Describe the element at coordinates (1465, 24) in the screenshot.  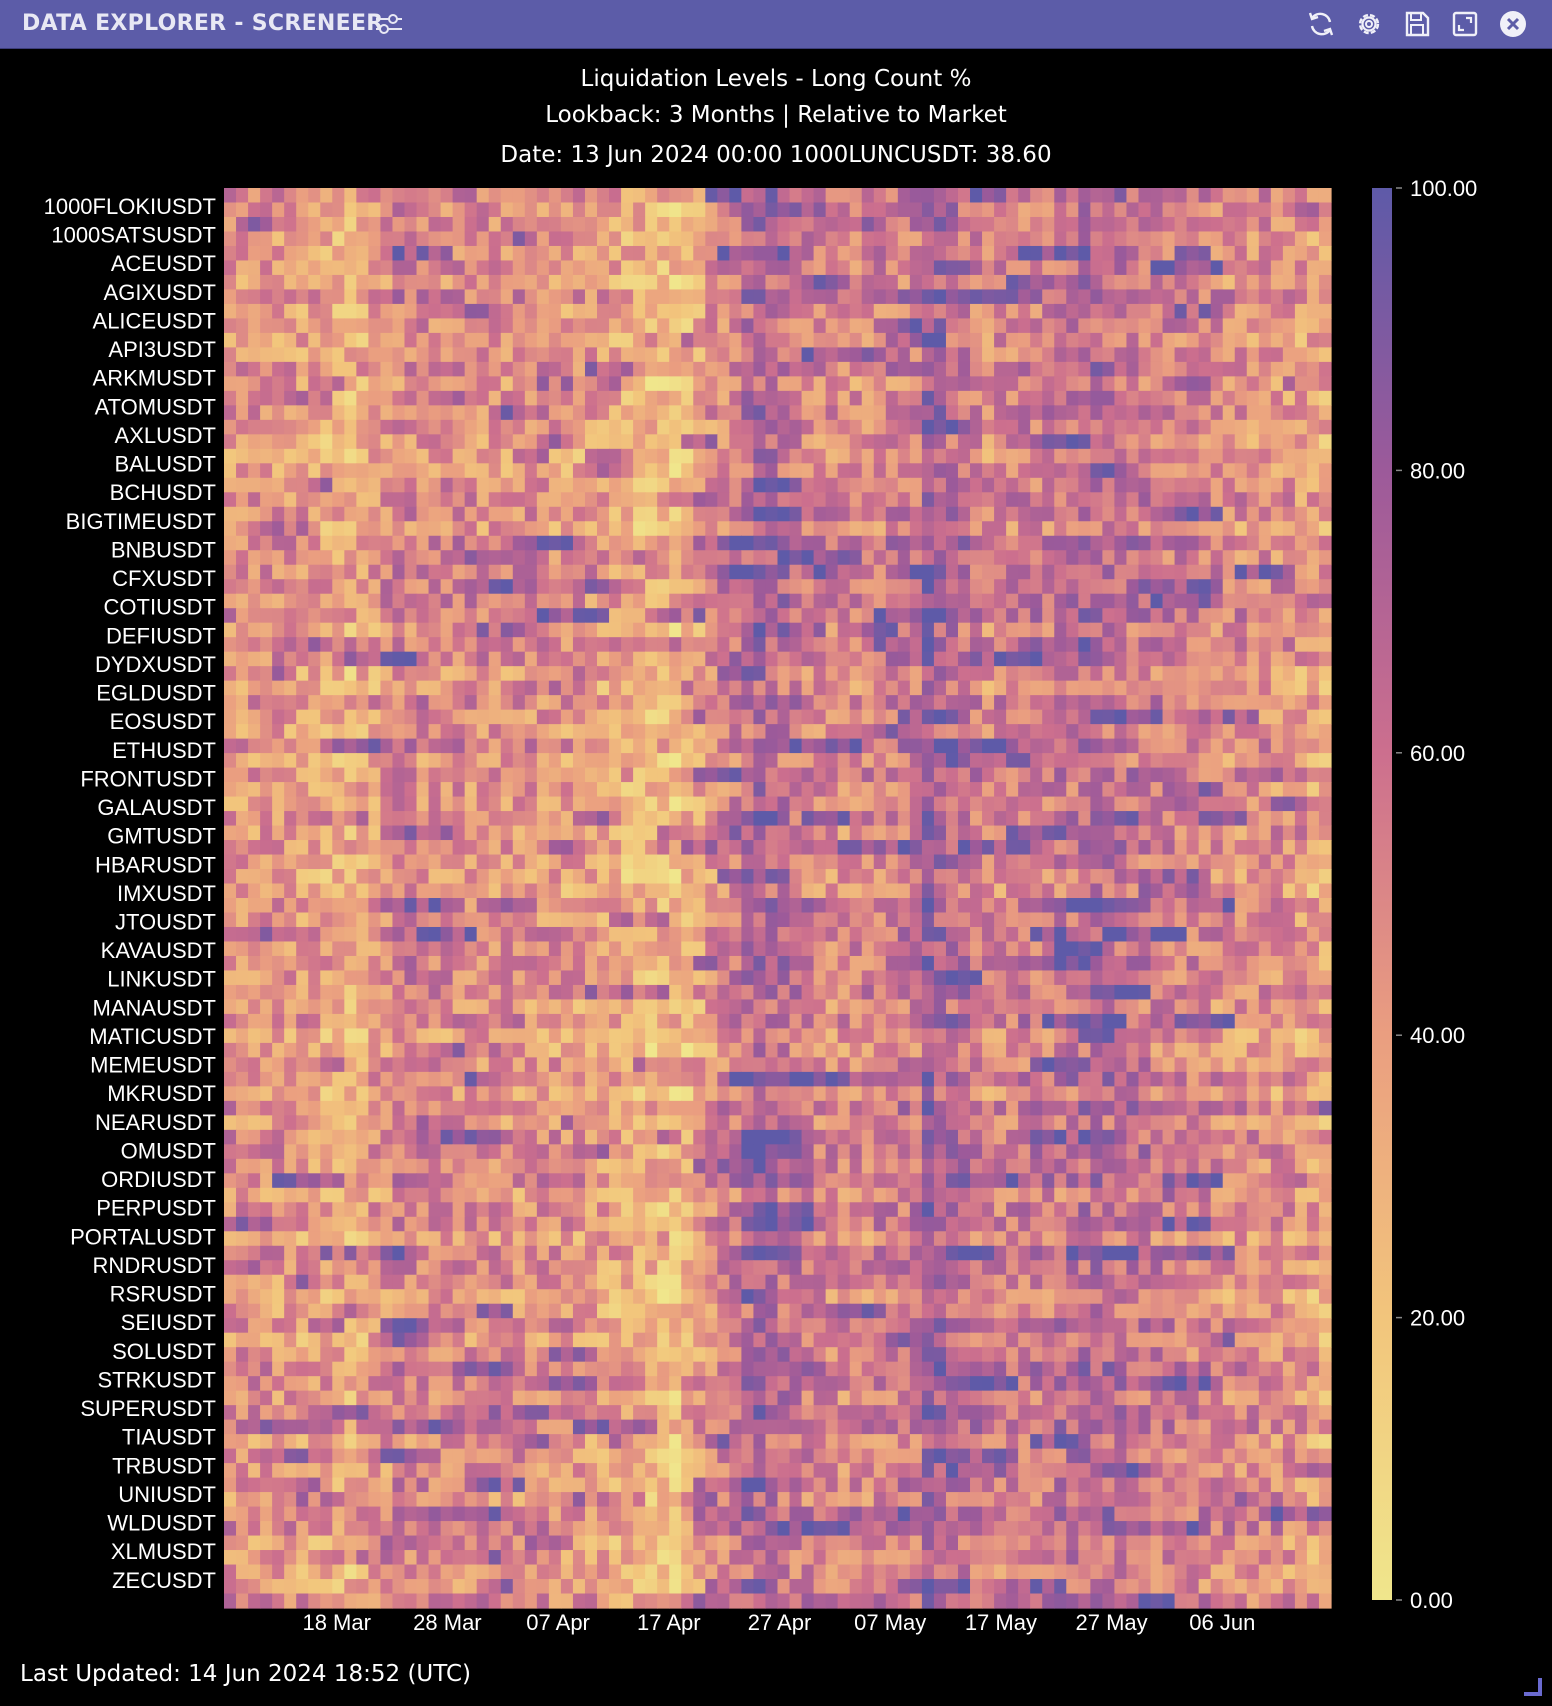
I see `expand-icon` at that location.